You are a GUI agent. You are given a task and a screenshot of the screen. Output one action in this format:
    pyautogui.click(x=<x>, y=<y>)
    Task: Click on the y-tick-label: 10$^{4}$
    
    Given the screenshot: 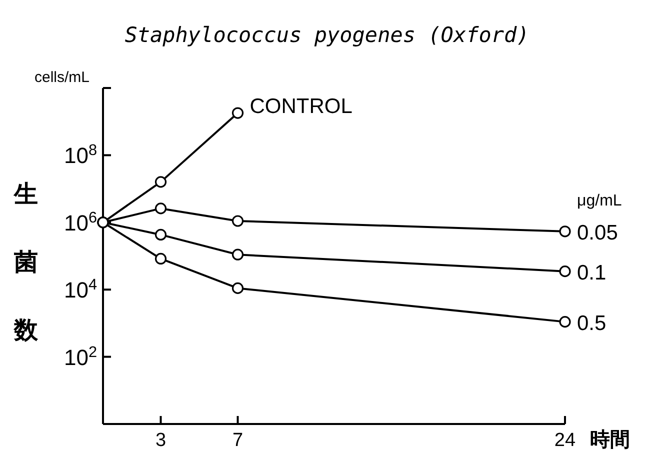 What is the action you would take?
    pyautogui.click(x=81, y=289)
    